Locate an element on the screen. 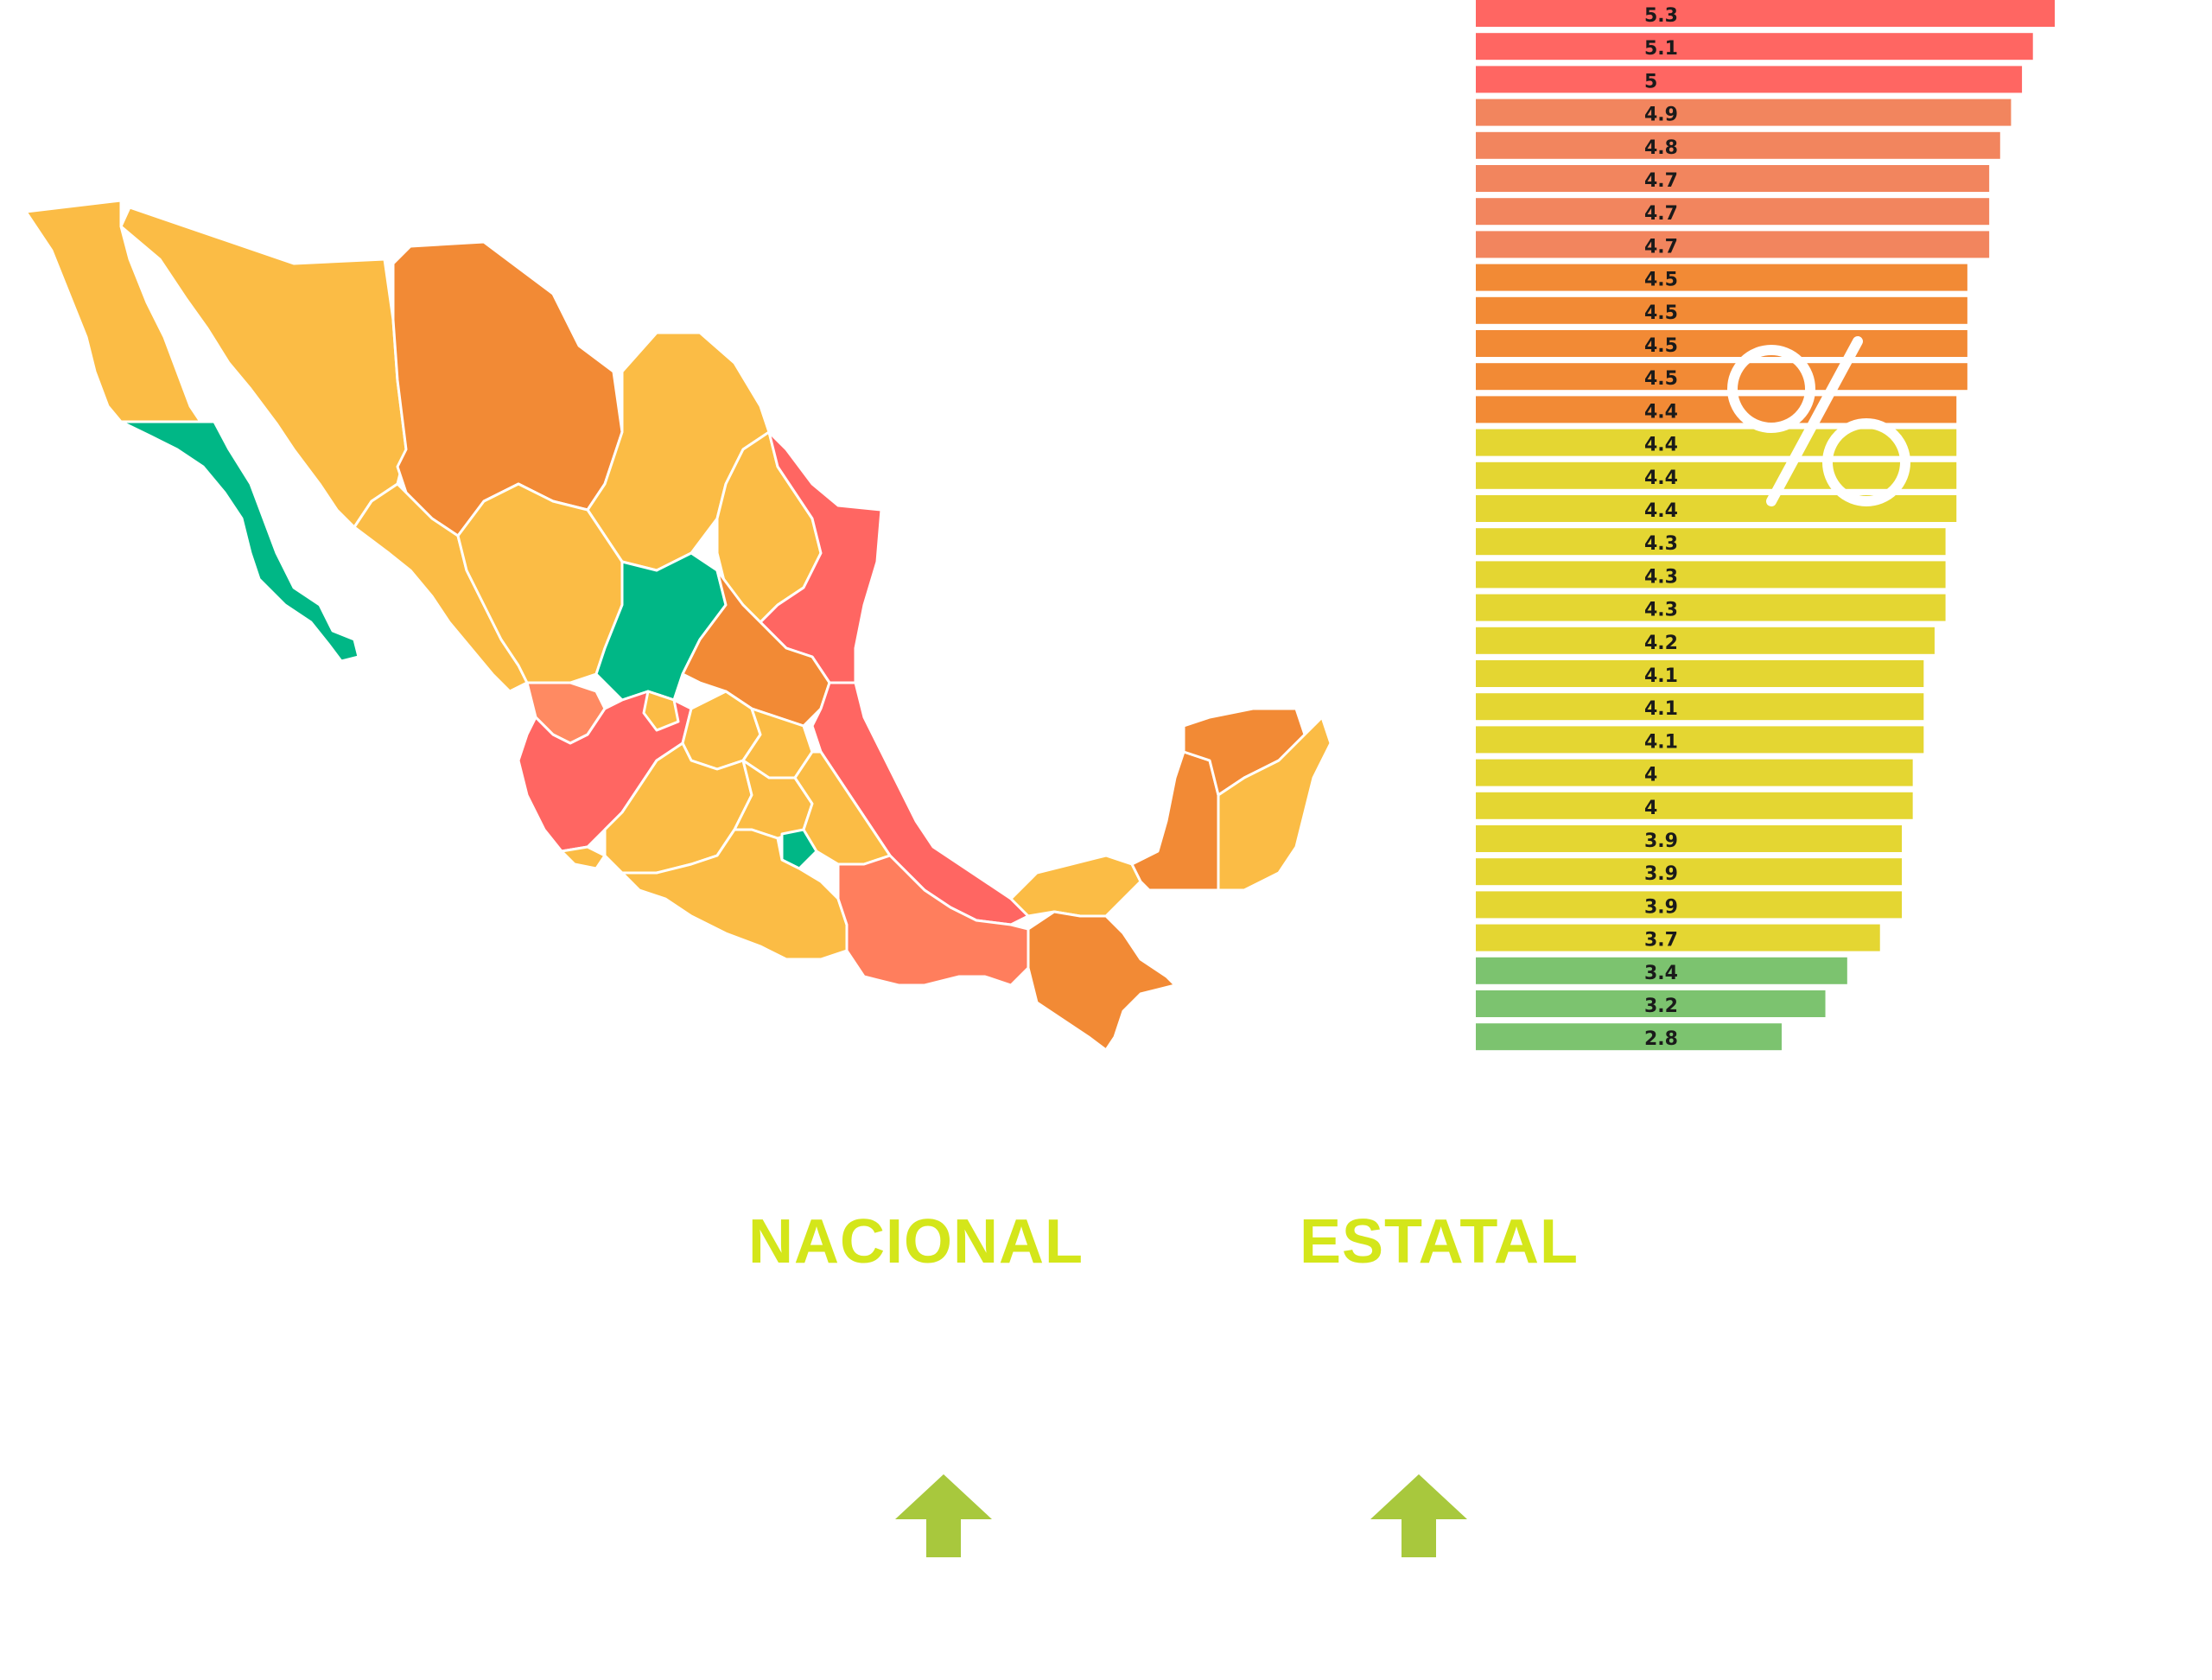  bar-value-label: 3.7 is located at coordinates (1661, 940).